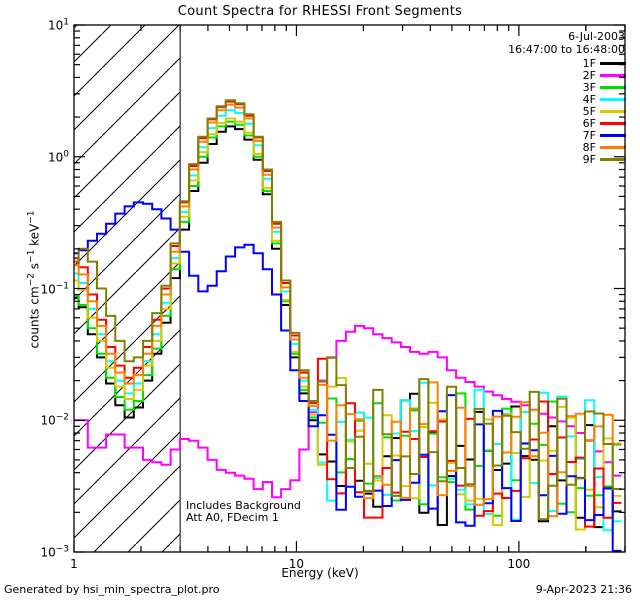 The width and height of the screenshot is (640, 600). What do you see at coordinates (54, 288) in the screenshot?
I see `y-tick-label-2: 10⁻¹` at bounding box center [54, 288].